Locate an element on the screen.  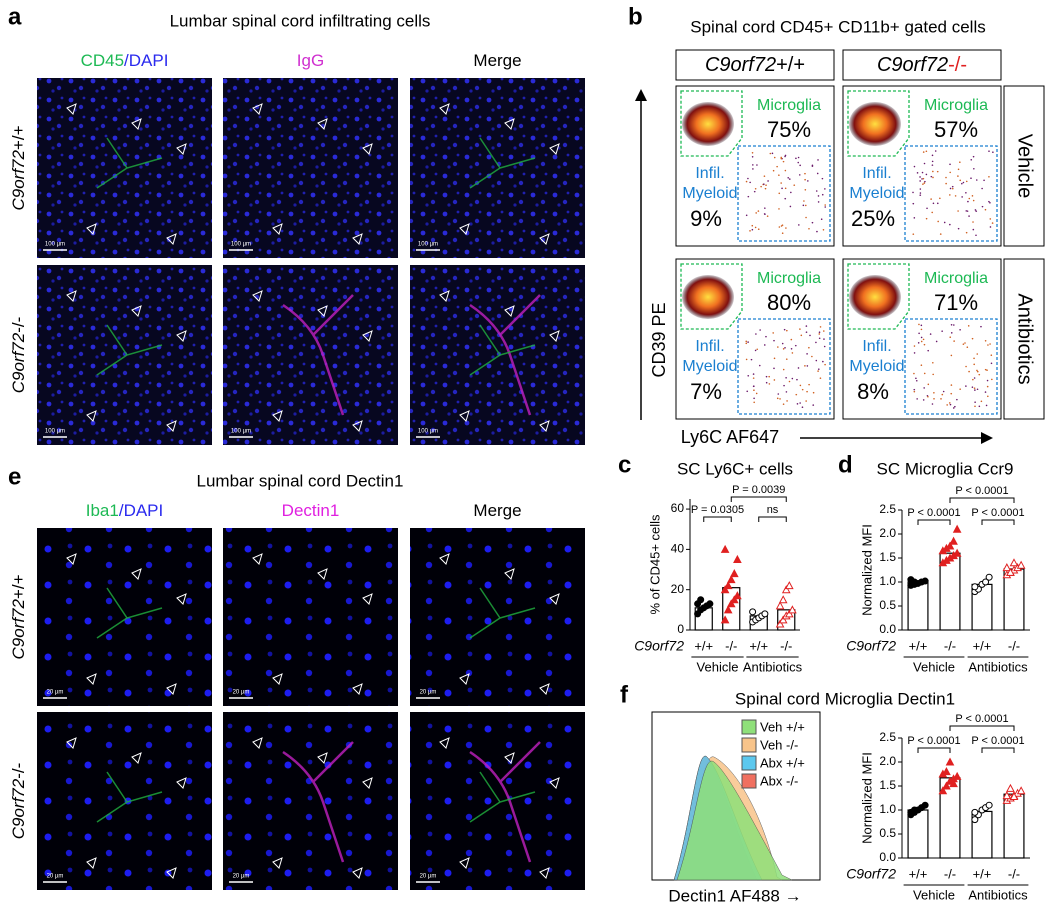
gate-label: Microglia is located at coordinates (956, 278).